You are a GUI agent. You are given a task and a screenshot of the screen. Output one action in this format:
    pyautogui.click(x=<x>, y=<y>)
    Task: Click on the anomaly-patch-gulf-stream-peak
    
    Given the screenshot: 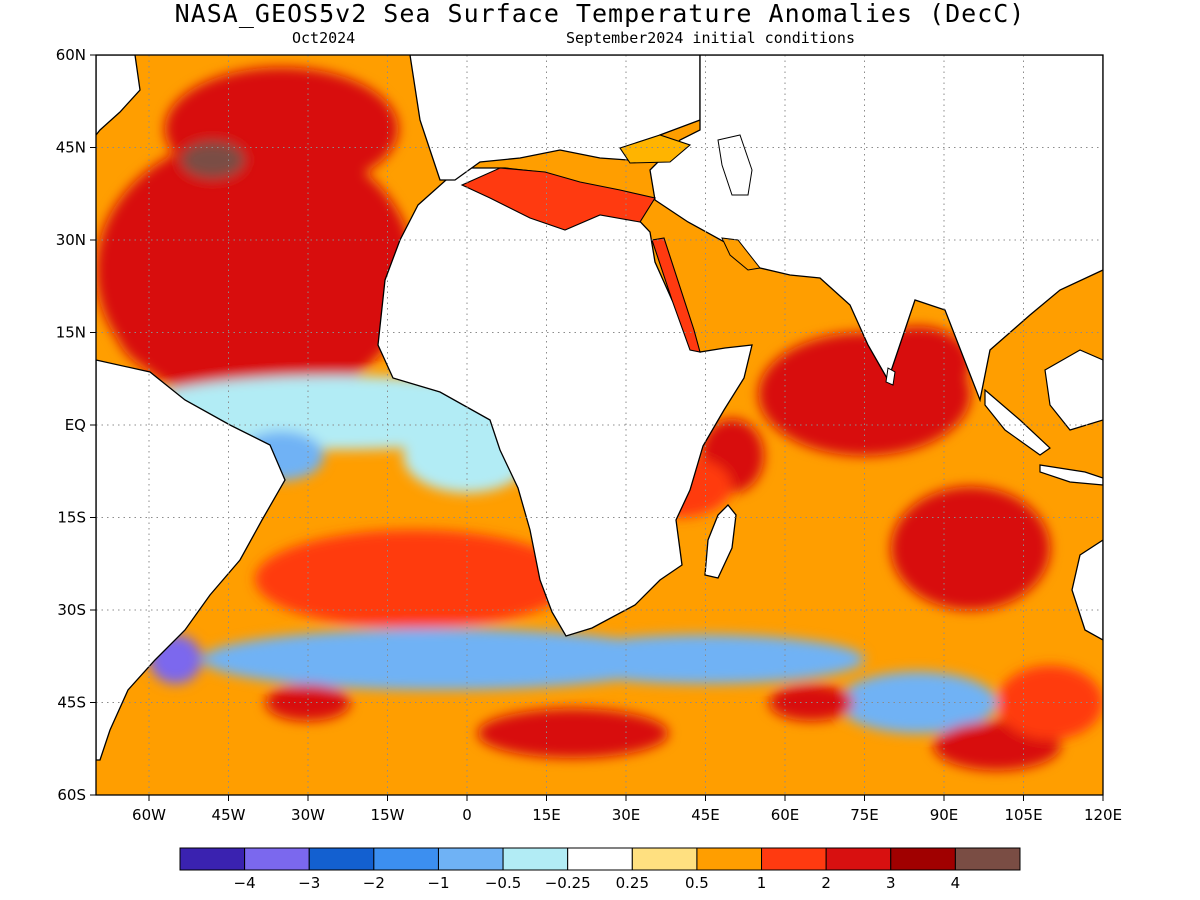 What is the action you would take?
    pyautogui.click(x=212, y=160)
    